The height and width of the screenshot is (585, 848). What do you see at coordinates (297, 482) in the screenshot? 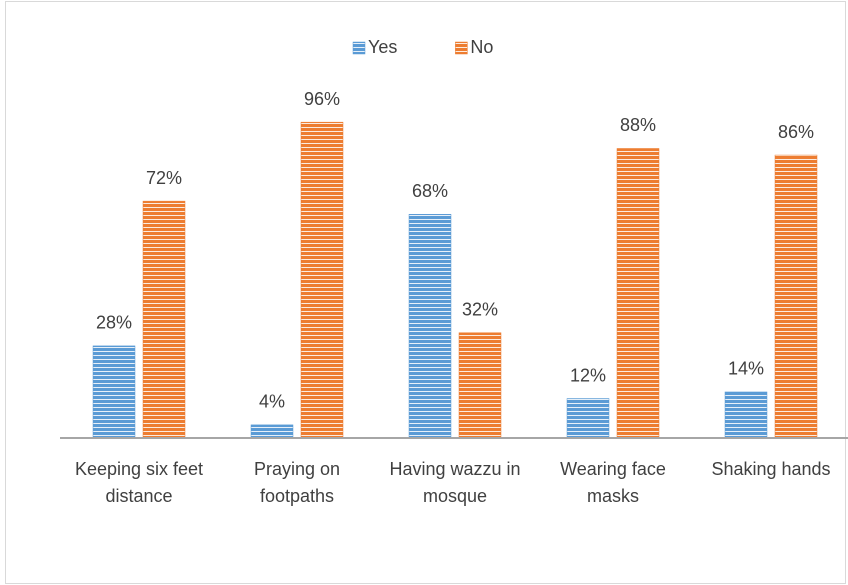
I see `x-tick-label: Praying on footpaths` at bounding box center [297, 482].